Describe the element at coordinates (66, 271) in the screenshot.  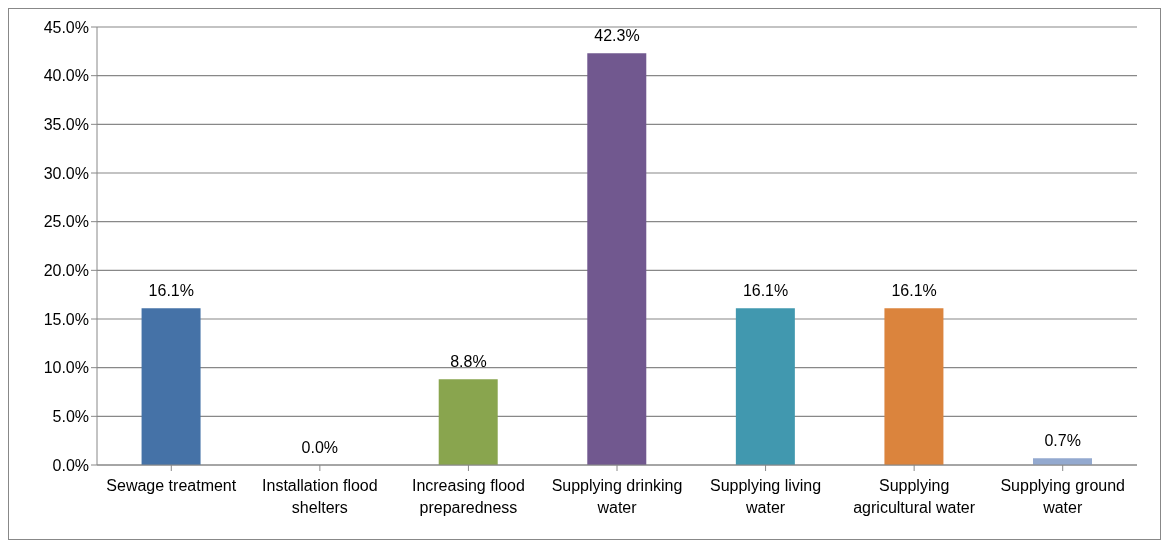
I see `y-tick-label: 20.0%` at that location.